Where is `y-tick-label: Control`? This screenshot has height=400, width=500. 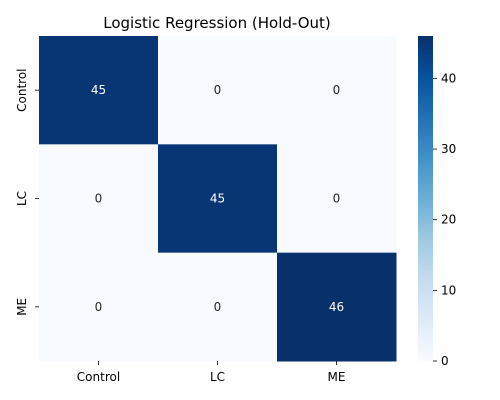
y-tick-label: Control is located at coordinates (22, 89).